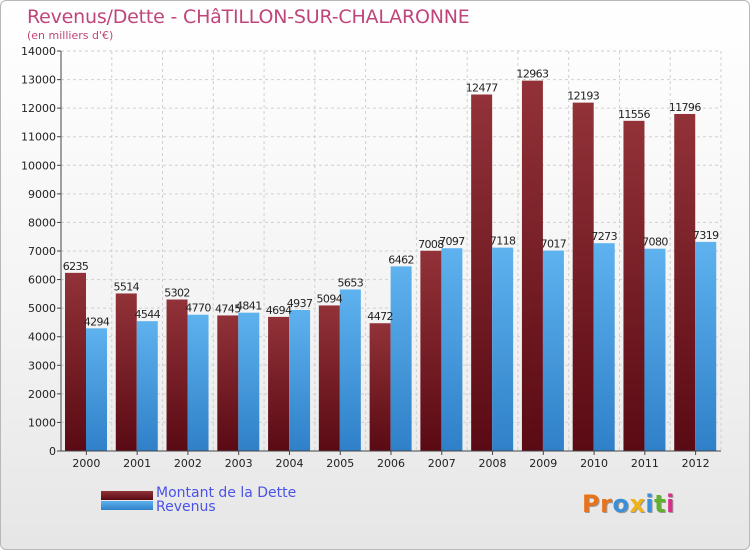 This screenshot has height=550, width=750. Describe the element at coordinates (431, 244) in the screenshot. I see `data-label: 7008` at that location.